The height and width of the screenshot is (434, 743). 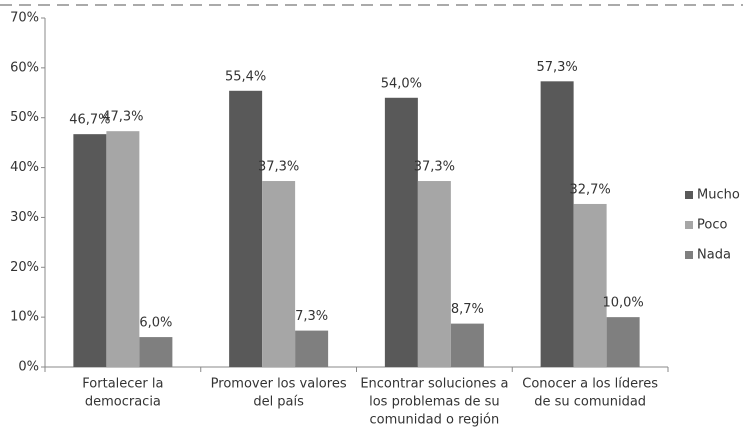 What do you see at coordinates (278, 402) in the screenshot?
I see `x-tick-label: del país` at bounding box center [278, 402].